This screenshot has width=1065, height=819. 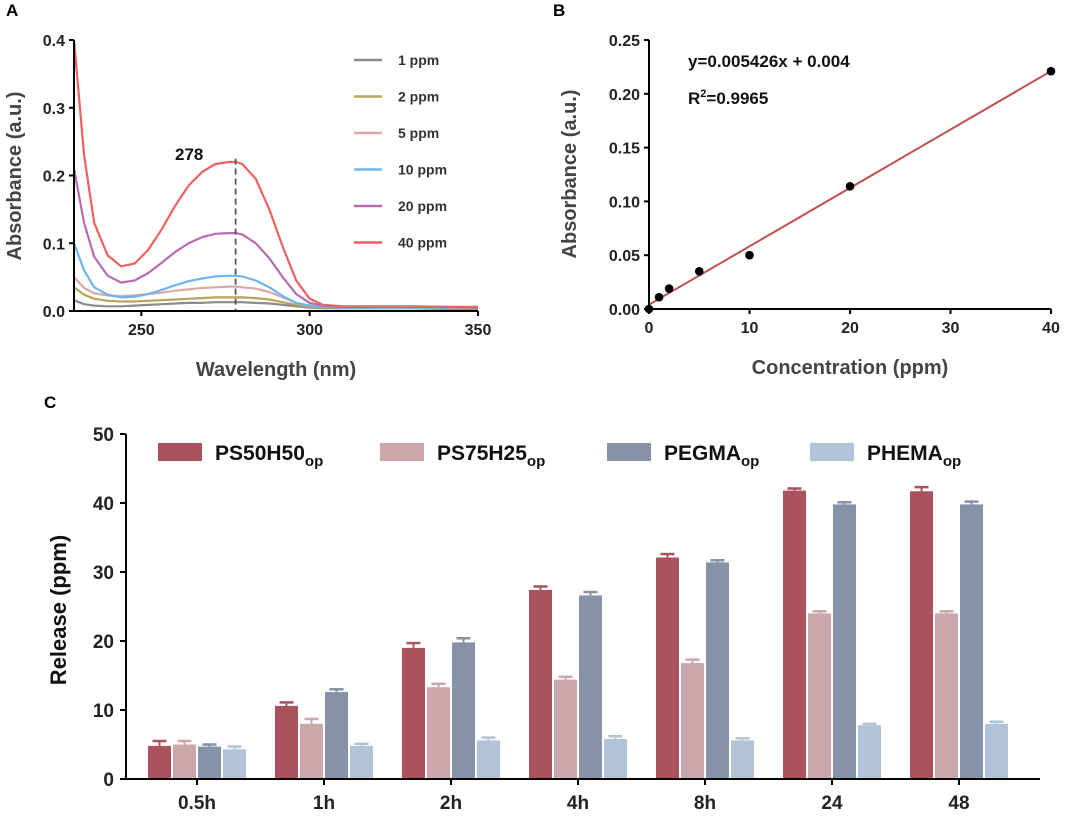 What do you see at coordinates (769, 61) in the screenshot?
I see `fit-equation: y=0.005426x + 0.004` at bounding box center [769, 61].